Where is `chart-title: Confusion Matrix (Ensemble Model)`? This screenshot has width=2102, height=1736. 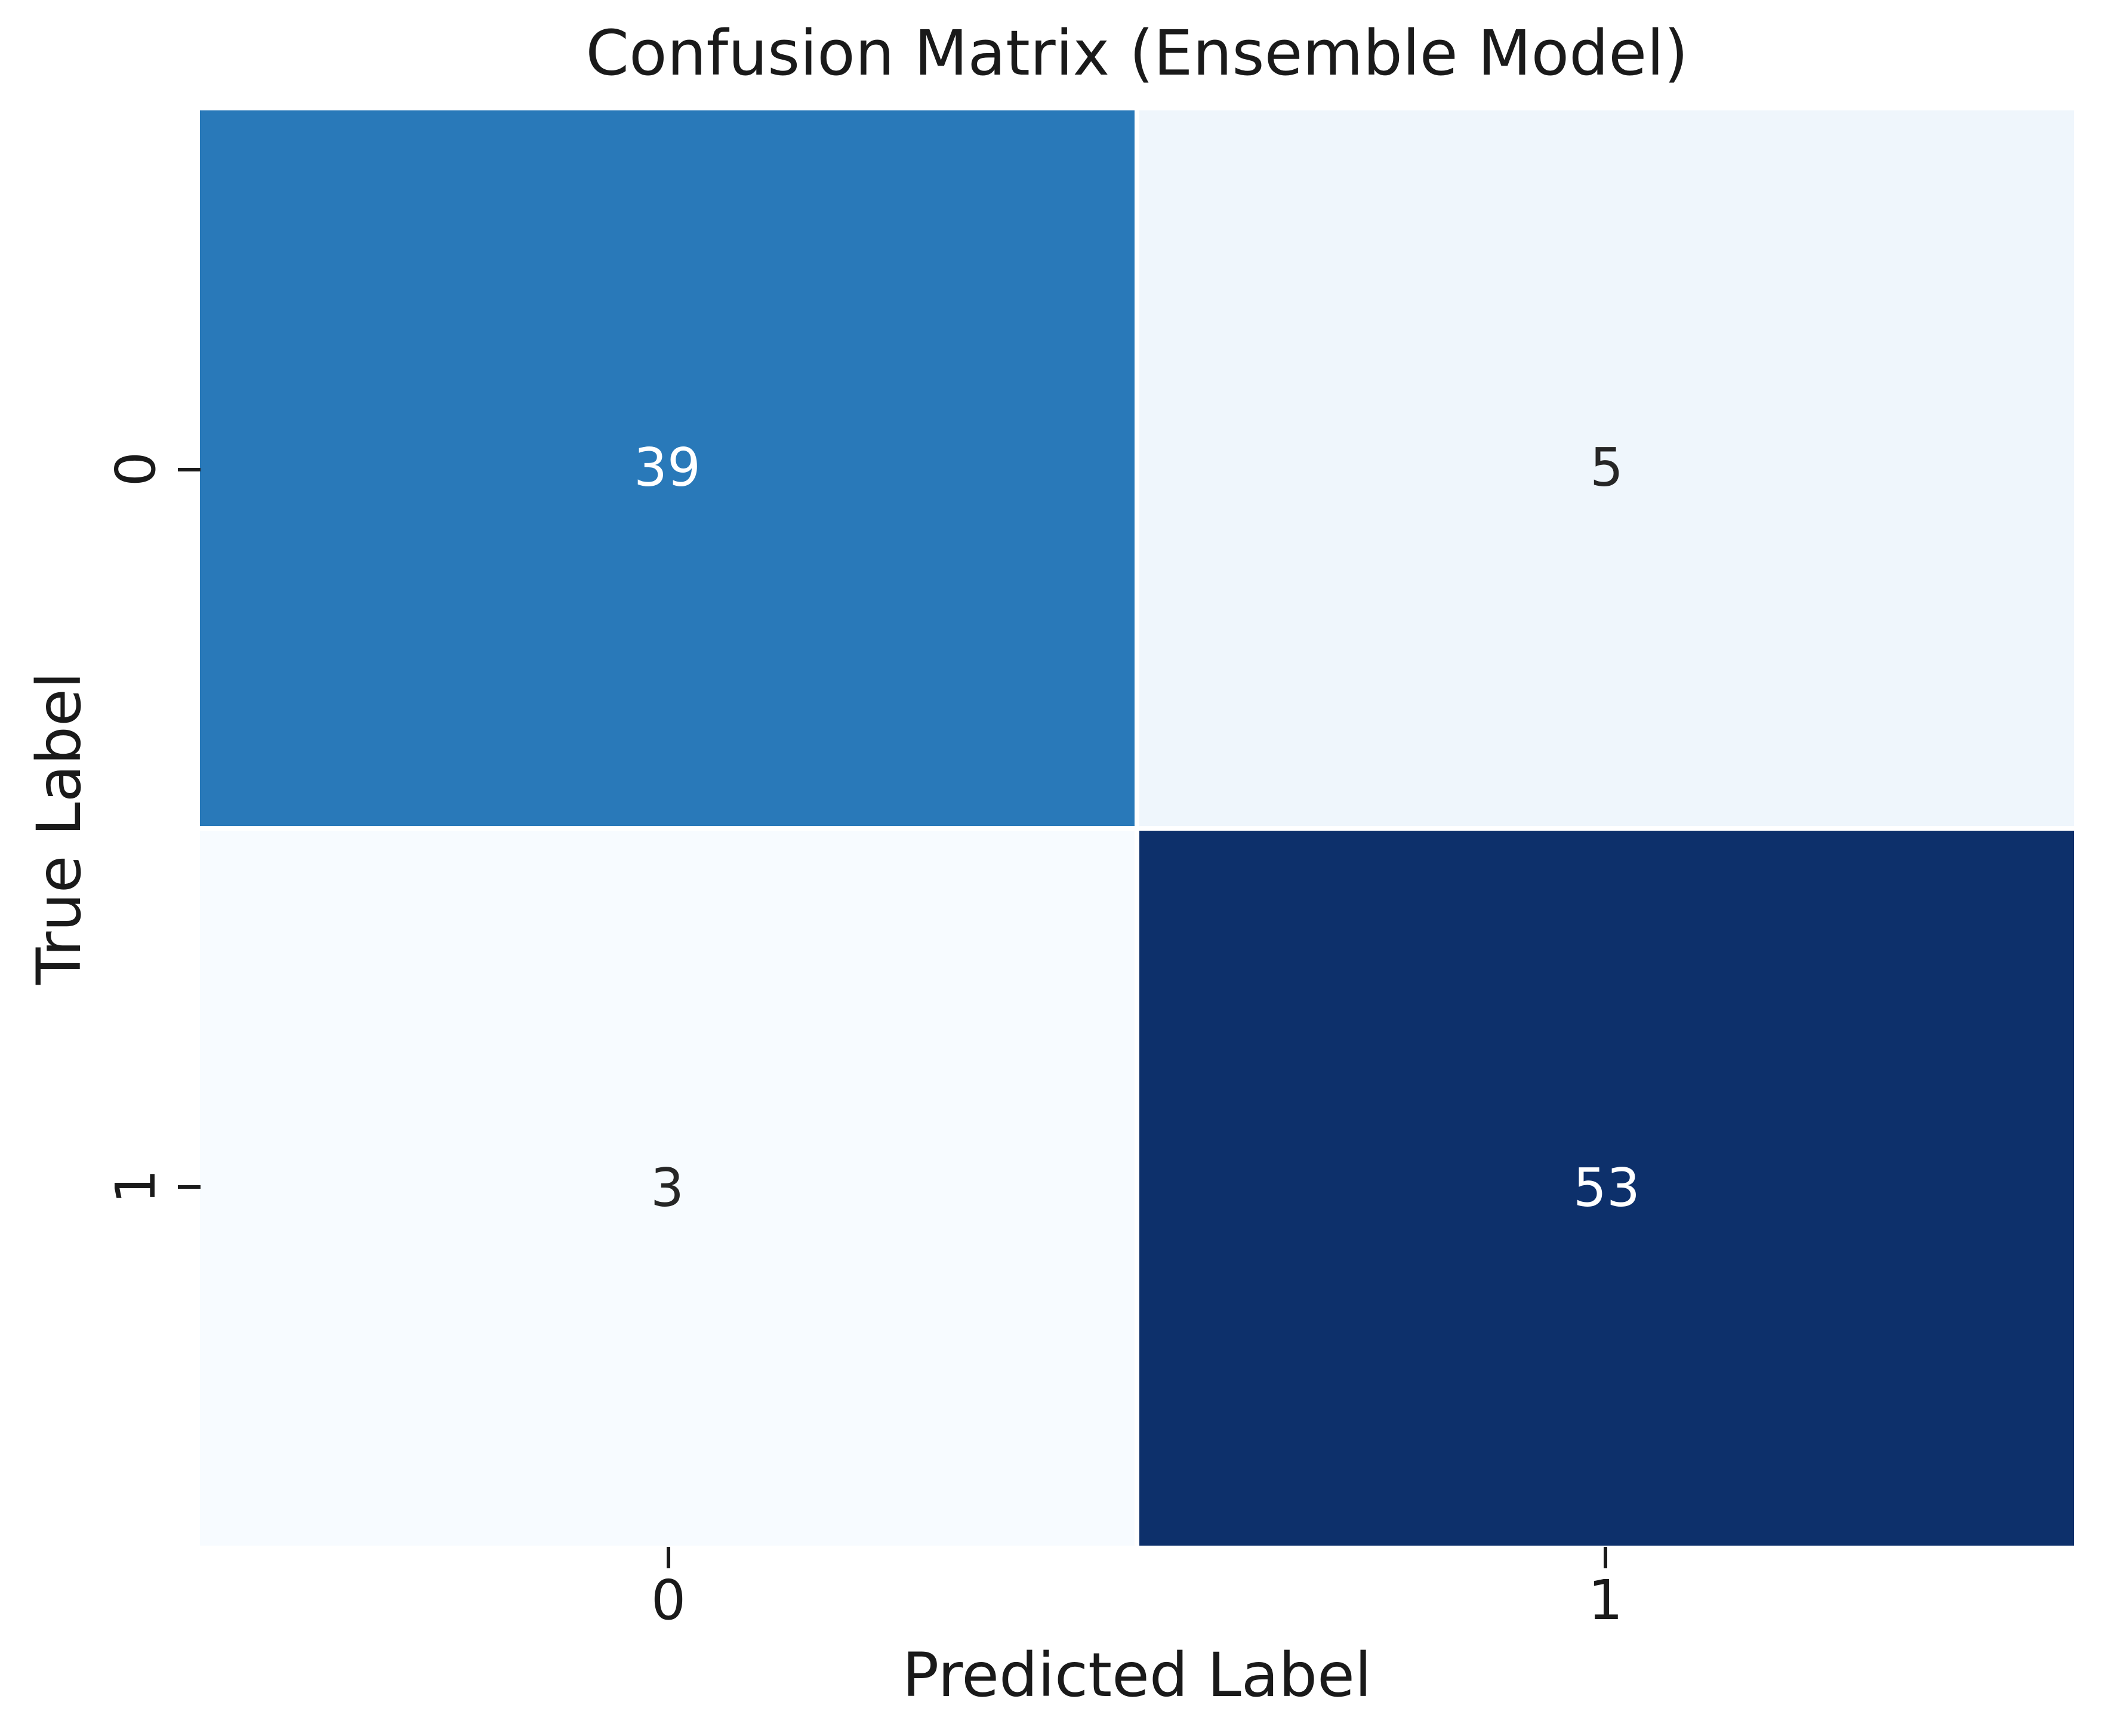 chart-title: Confusion Matrix (Ensemble Model) is located at coordinates (1136, 53).